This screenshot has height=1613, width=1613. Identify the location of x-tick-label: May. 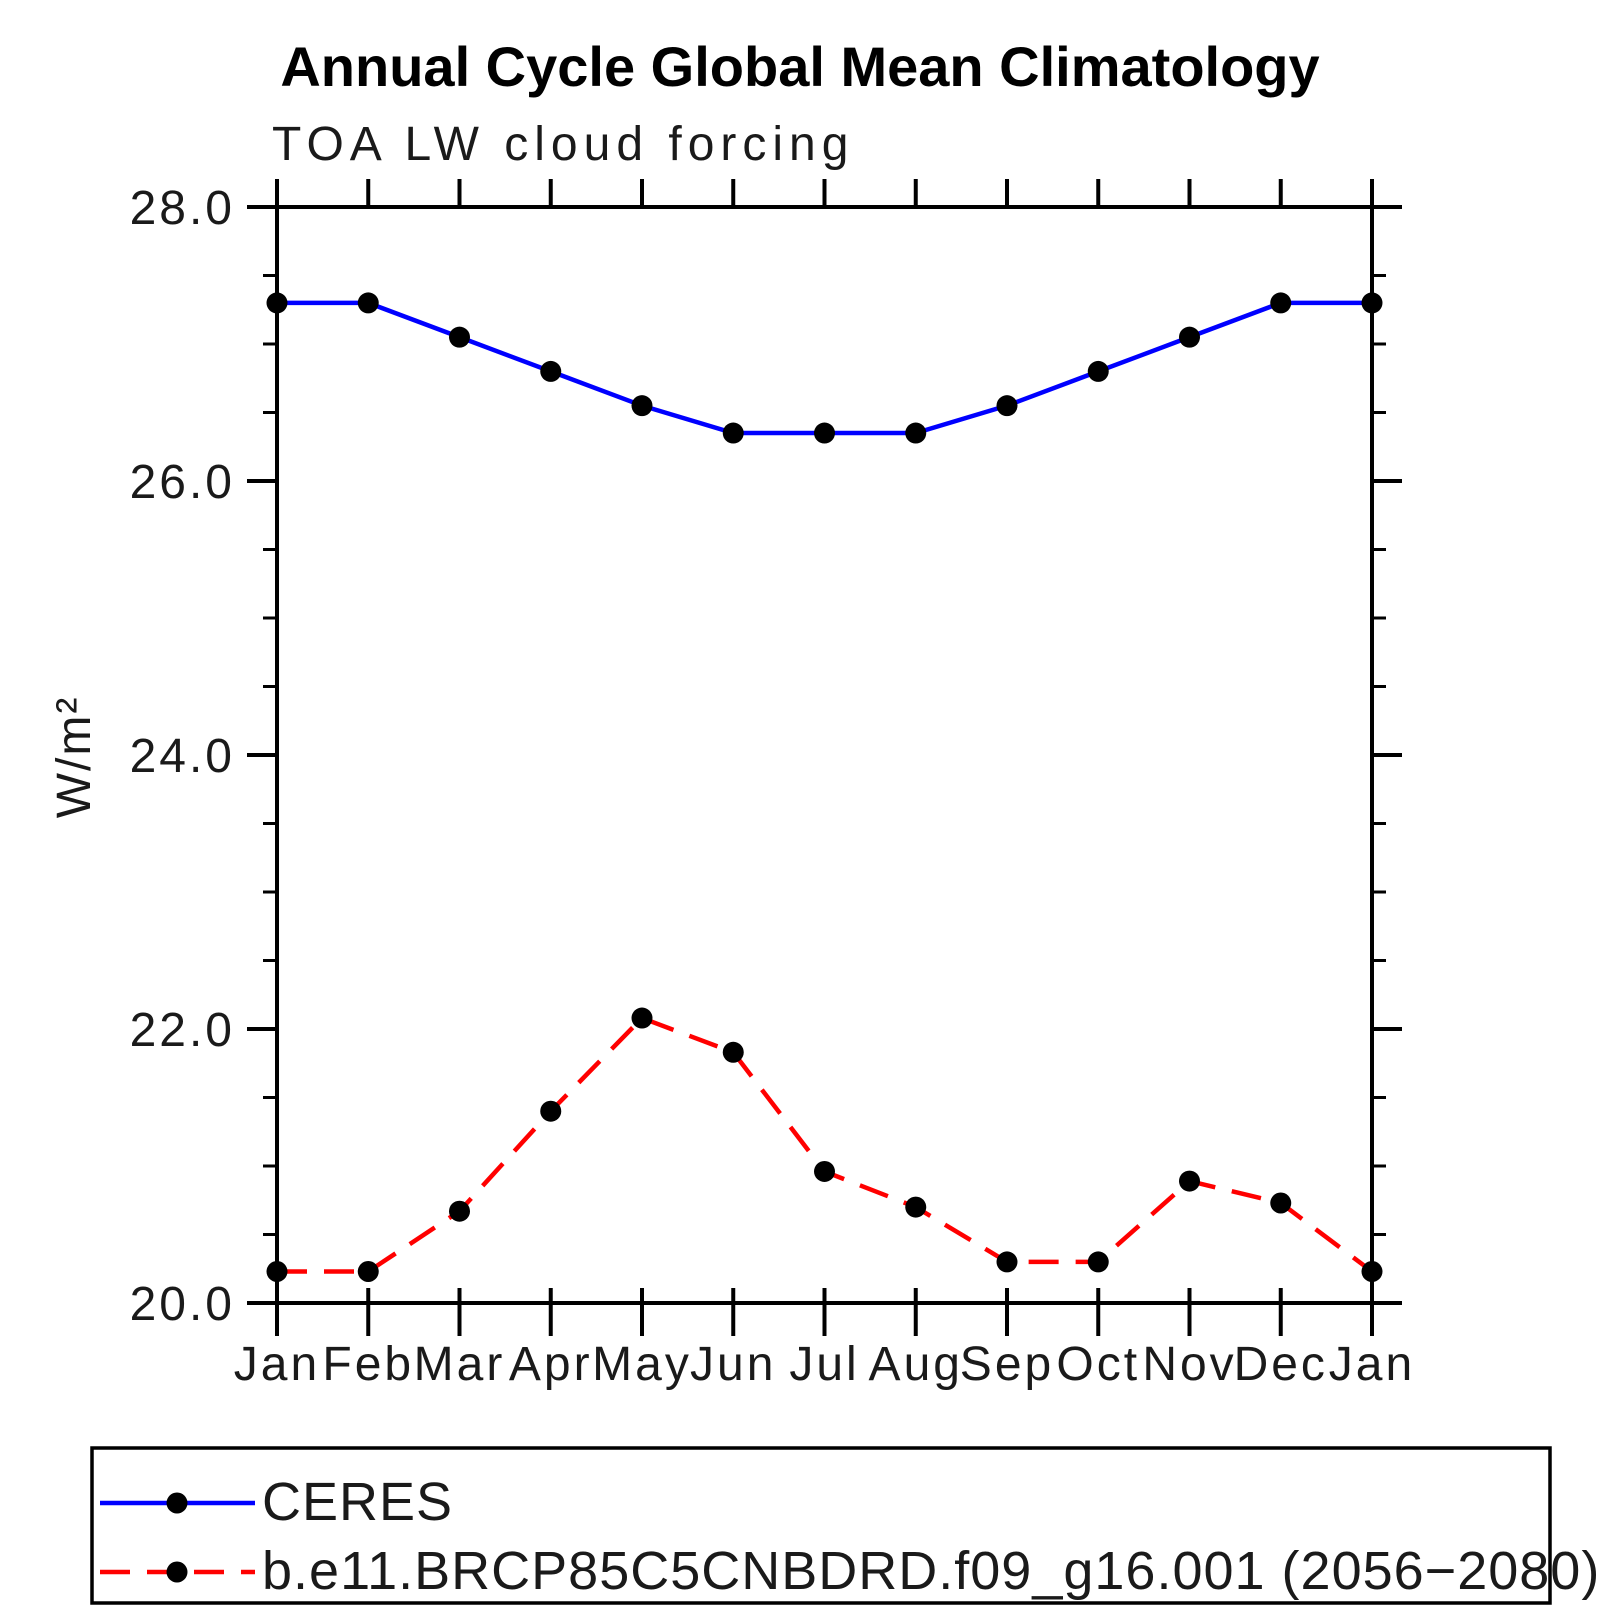
(642, 1364).